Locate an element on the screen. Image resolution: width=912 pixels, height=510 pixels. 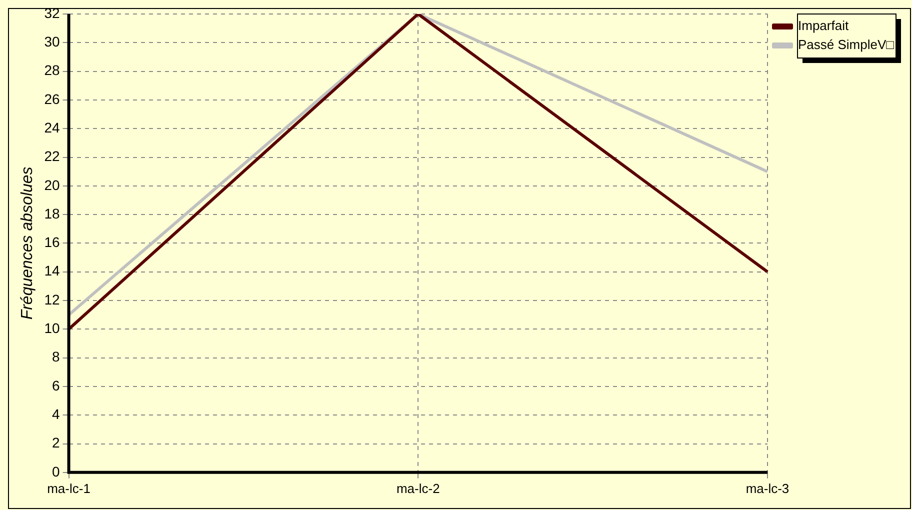
y-tick-label: 10 is located at coordinates (52, 328).